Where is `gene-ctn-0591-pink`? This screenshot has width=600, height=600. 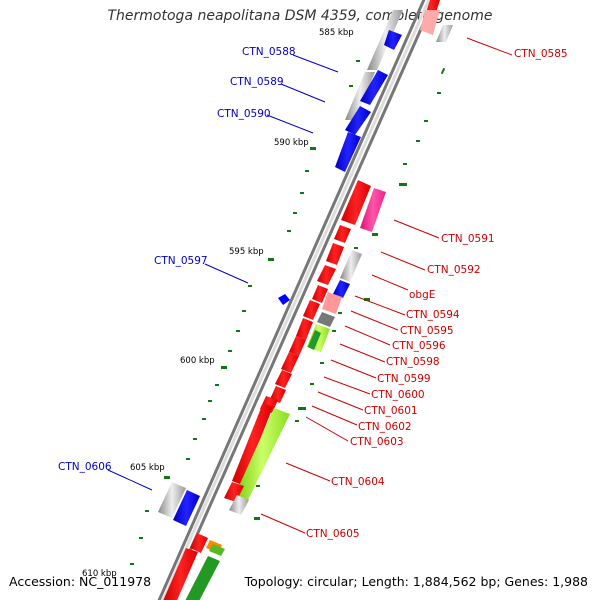
gene-ctn-0591-pink is located at coordinates (373, 210).